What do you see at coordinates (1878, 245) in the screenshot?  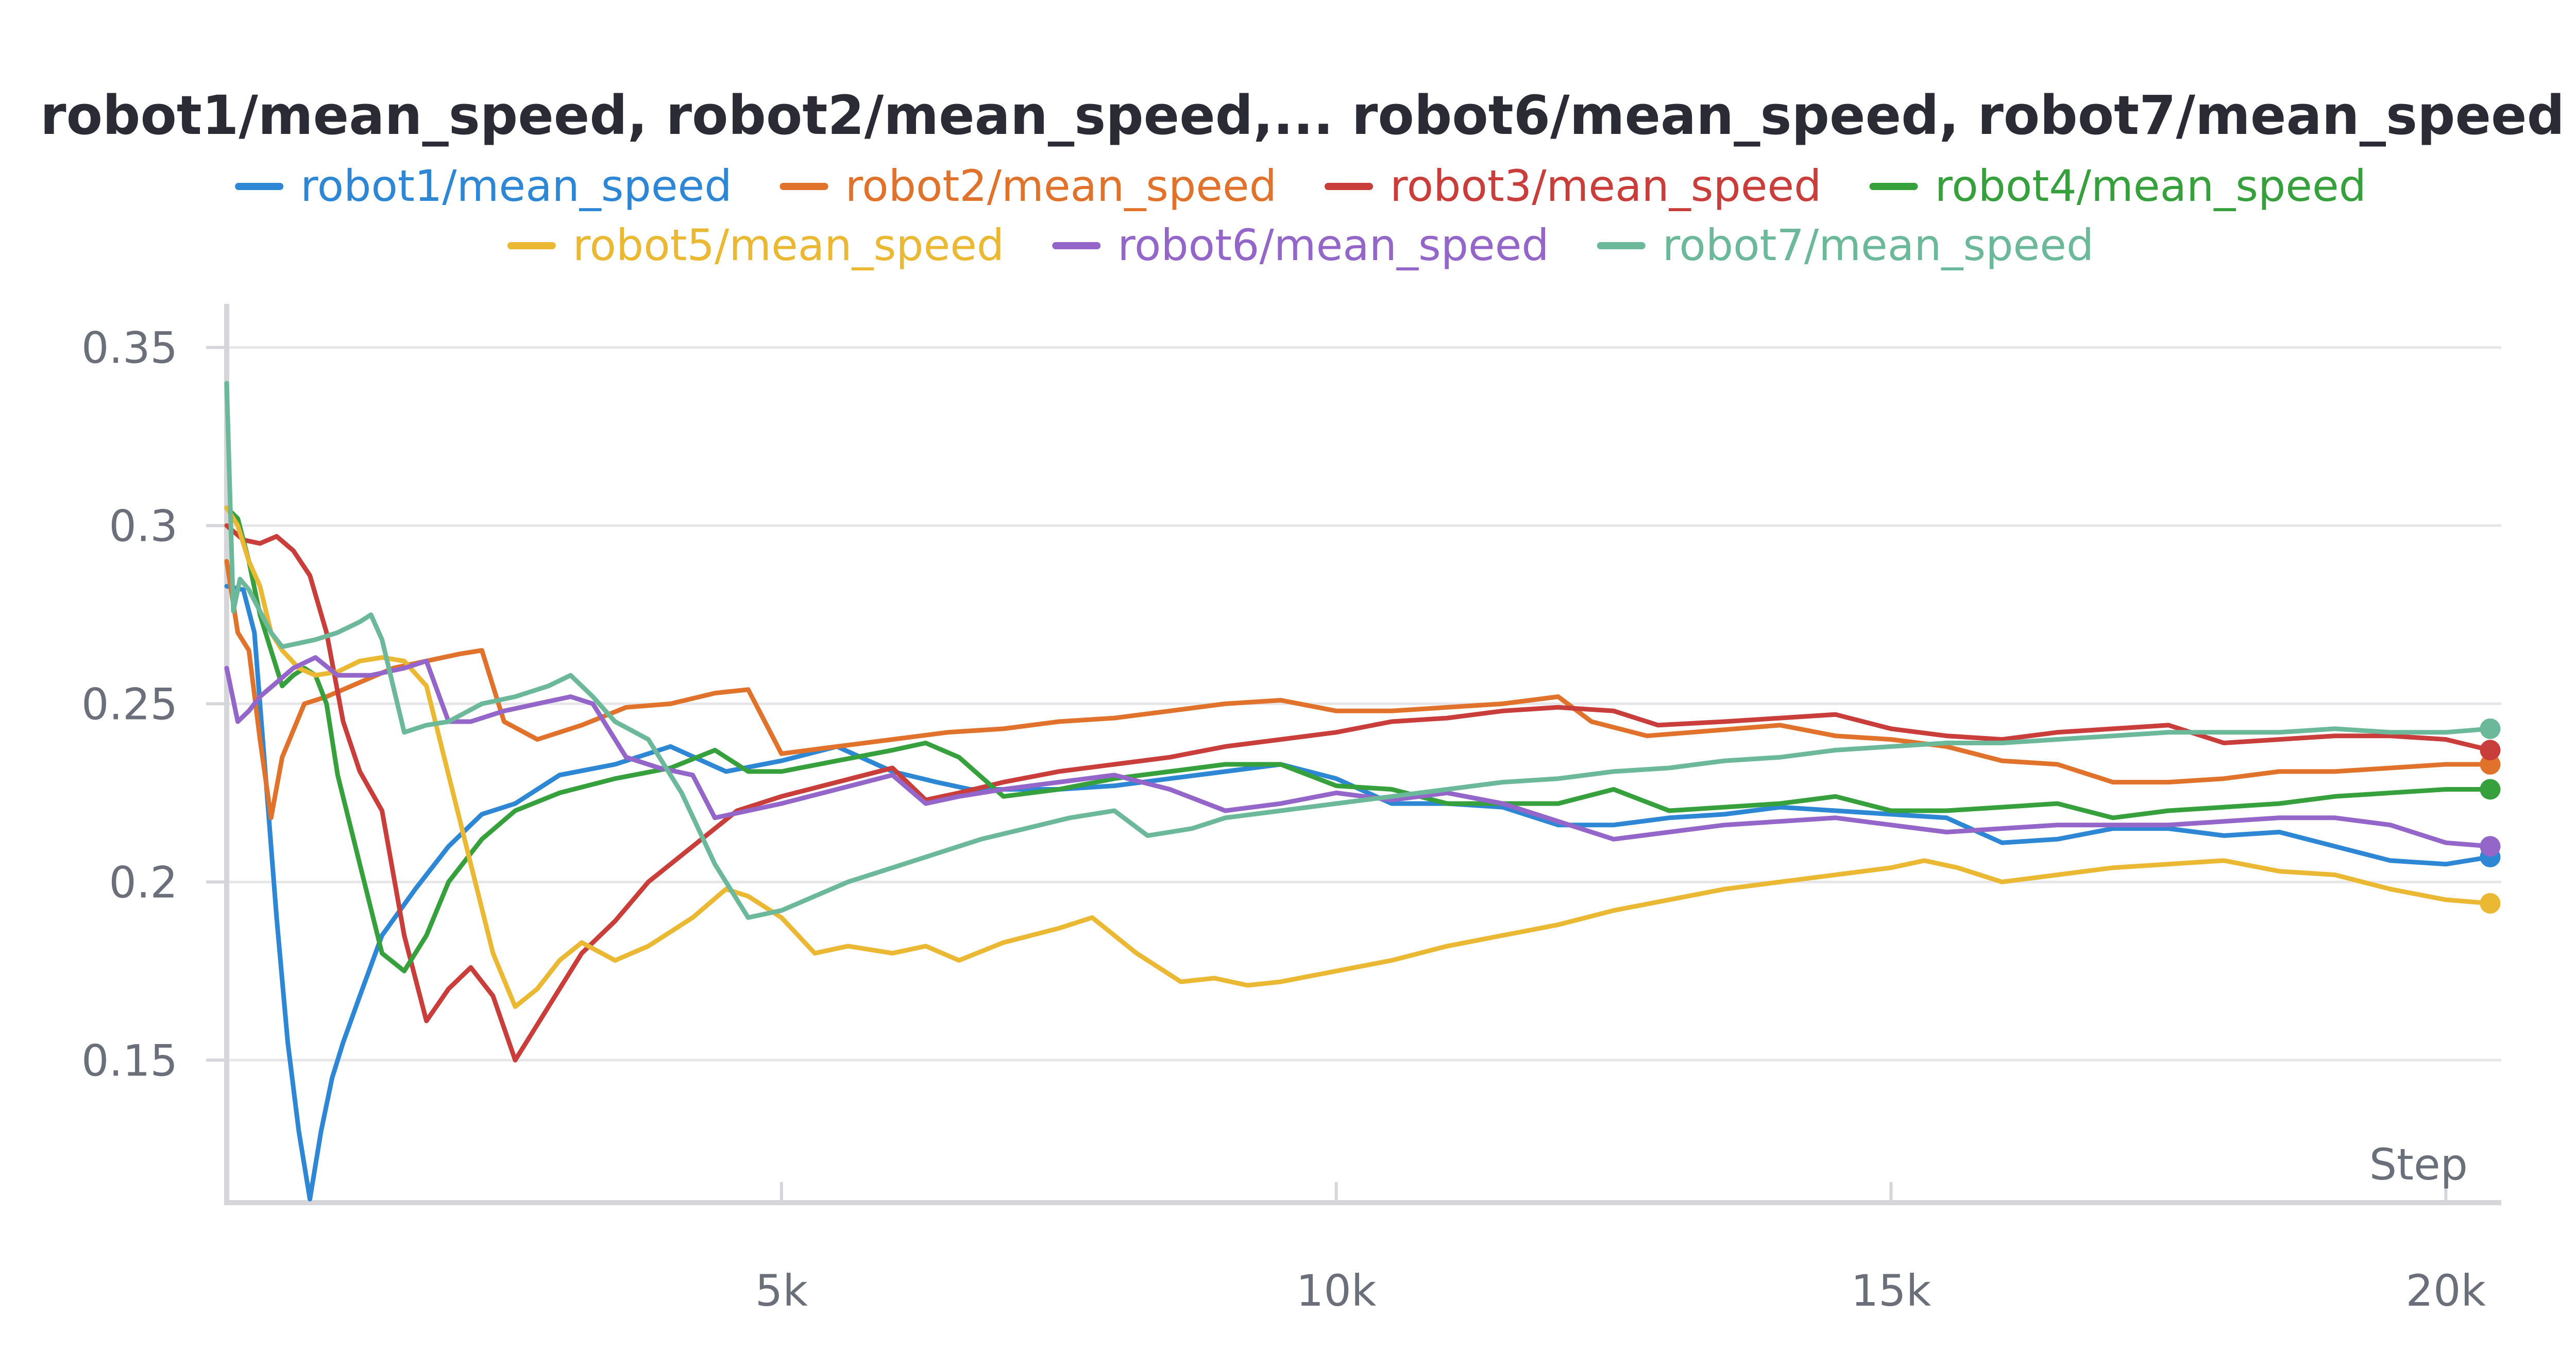 I see `legend-label: robot7/mean_speed` at bounding box center [1878, 245].